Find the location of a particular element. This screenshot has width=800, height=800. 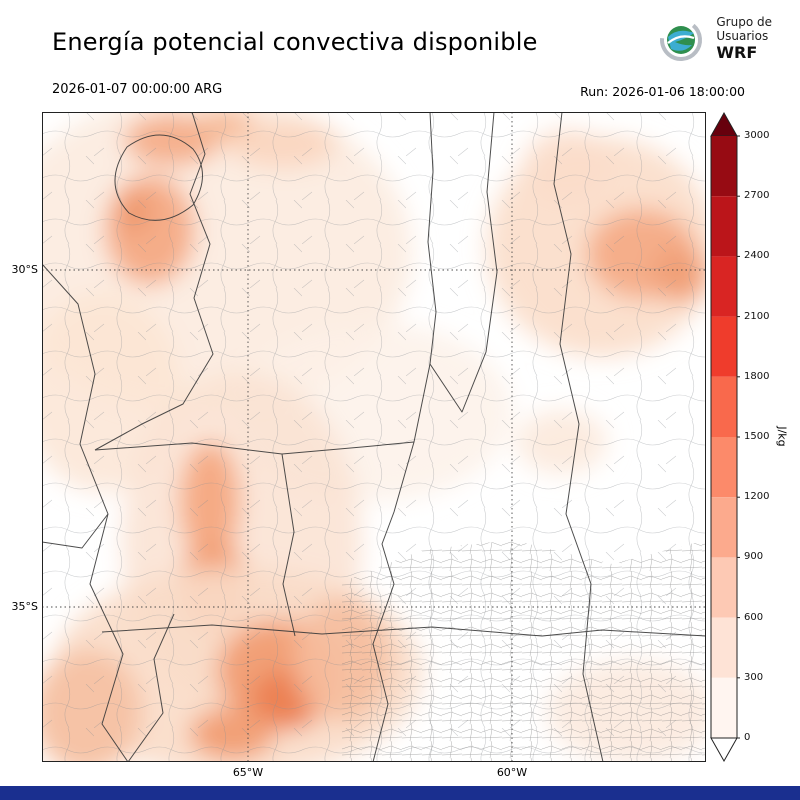

footer-bar is located at coordinates (400, 793).